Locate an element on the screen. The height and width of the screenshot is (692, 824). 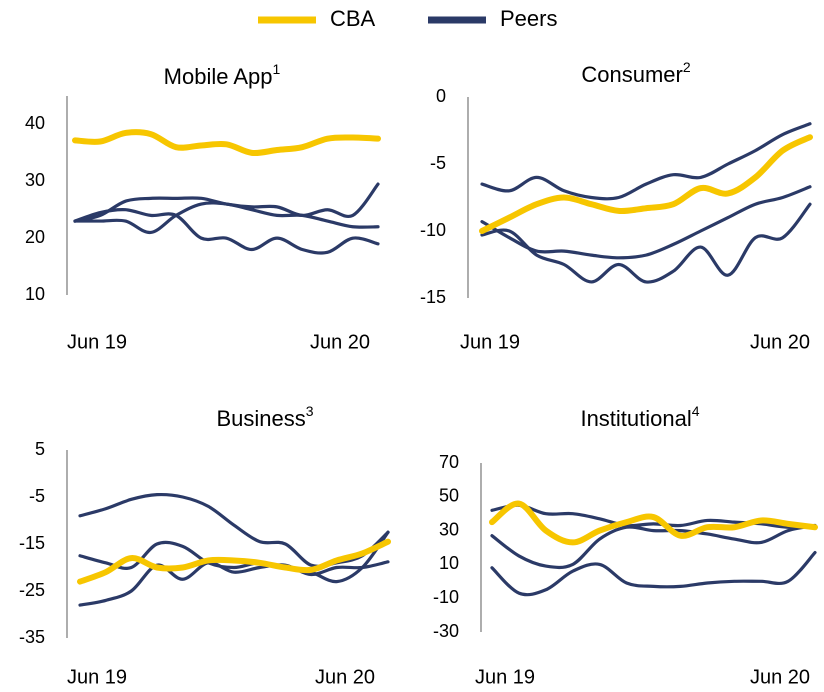
panel-title: Consumer2 is located at coordinates (635, 73).